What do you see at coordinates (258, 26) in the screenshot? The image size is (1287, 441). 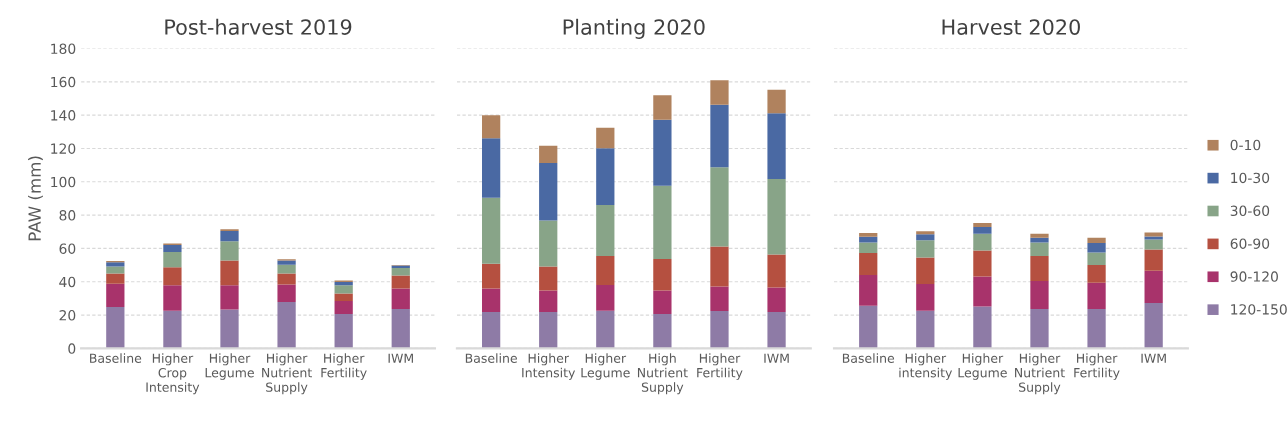 I see `chart-title: Post-harvest 2019` at bounding box center [258, 26].